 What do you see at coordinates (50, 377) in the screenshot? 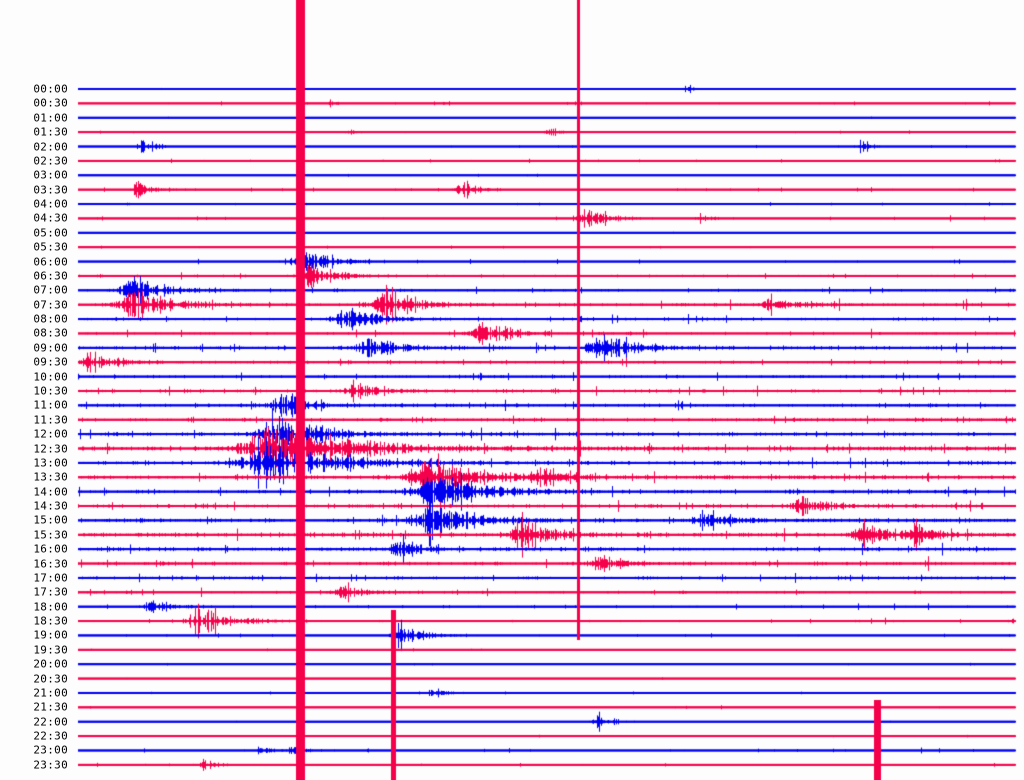
I see `time-label: 10:00` at bounding box center [50, 377].